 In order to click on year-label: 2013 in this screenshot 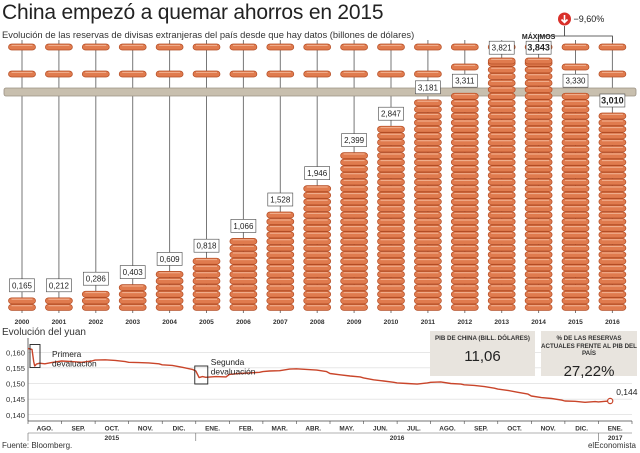, I will do `click(501, 322)`.